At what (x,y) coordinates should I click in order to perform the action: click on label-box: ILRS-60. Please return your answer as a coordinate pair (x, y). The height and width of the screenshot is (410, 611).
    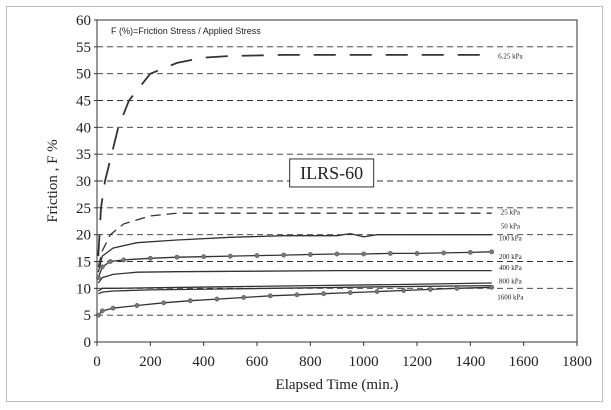
    Looking at the image, I should click on (332, 173).